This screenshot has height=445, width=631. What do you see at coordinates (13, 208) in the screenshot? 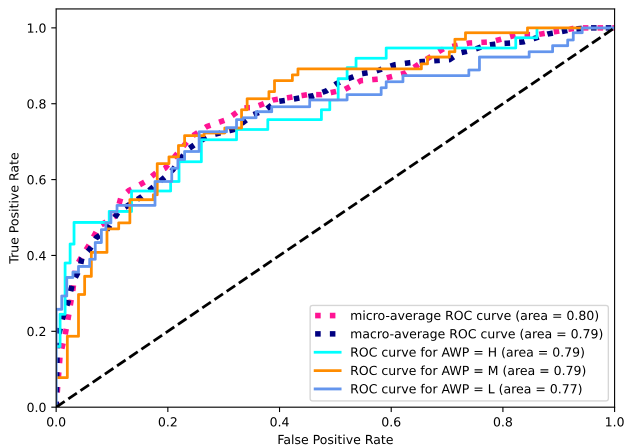
I see `y-axis-title: True Positive Rate` at bounding box center [13, 208].